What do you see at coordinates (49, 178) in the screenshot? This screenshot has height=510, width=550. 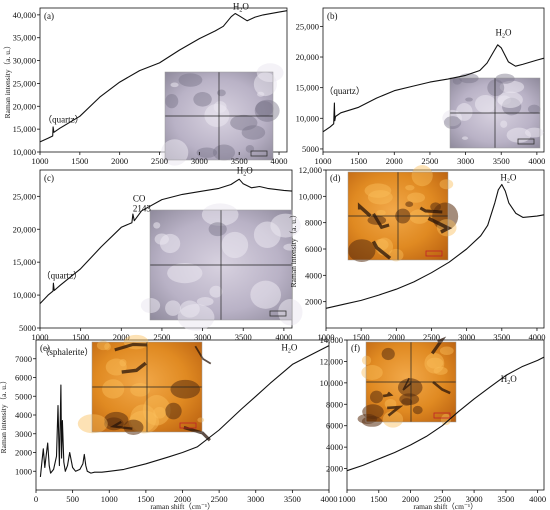 I see `panel-label: (c)` at bounding box center [49, 178].